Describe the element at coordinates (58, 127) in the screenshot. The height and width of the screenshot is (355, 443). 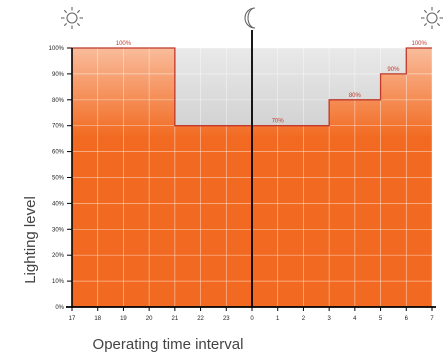
I see `y-tick-label: 70%` at that location.